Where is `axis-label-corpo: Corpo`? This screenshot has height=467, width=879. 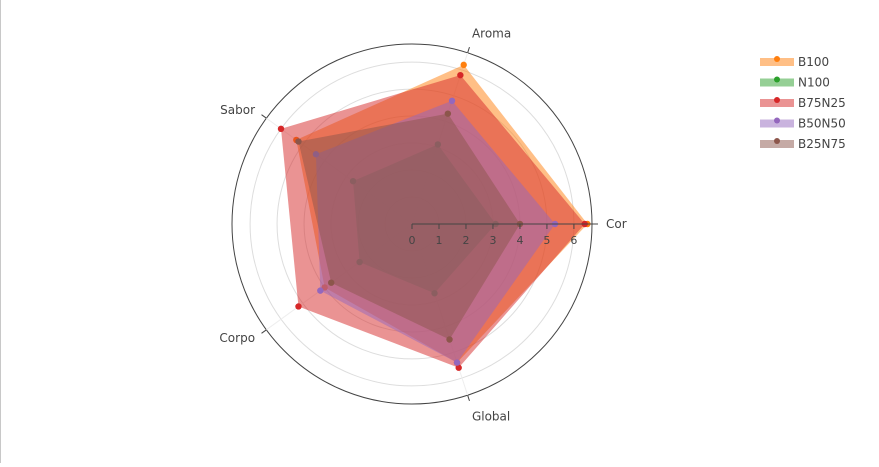 axis-label-corpo: Corpo is located at coordinates (237, 338).